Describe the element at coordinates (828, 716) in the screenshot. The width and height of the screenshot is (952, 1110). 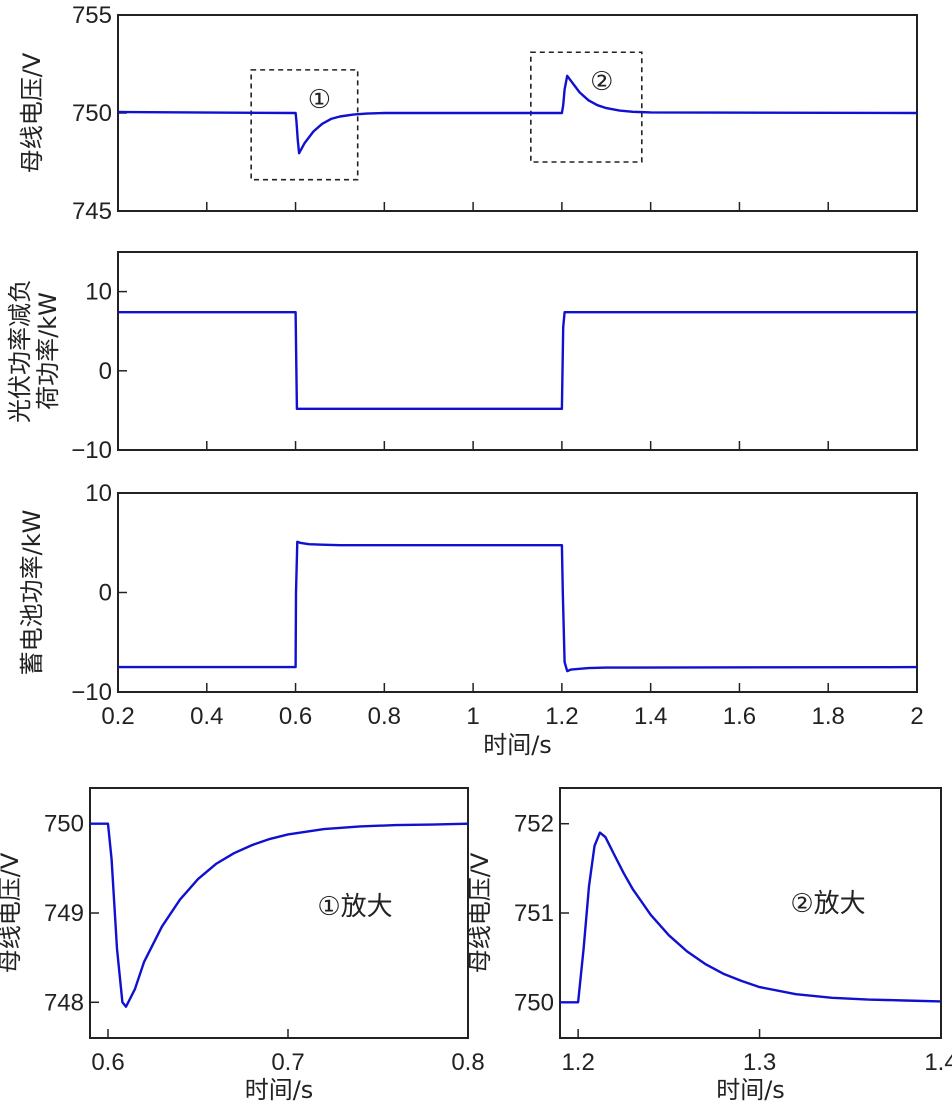
I see `x-tick-label: 1.8` at that location.